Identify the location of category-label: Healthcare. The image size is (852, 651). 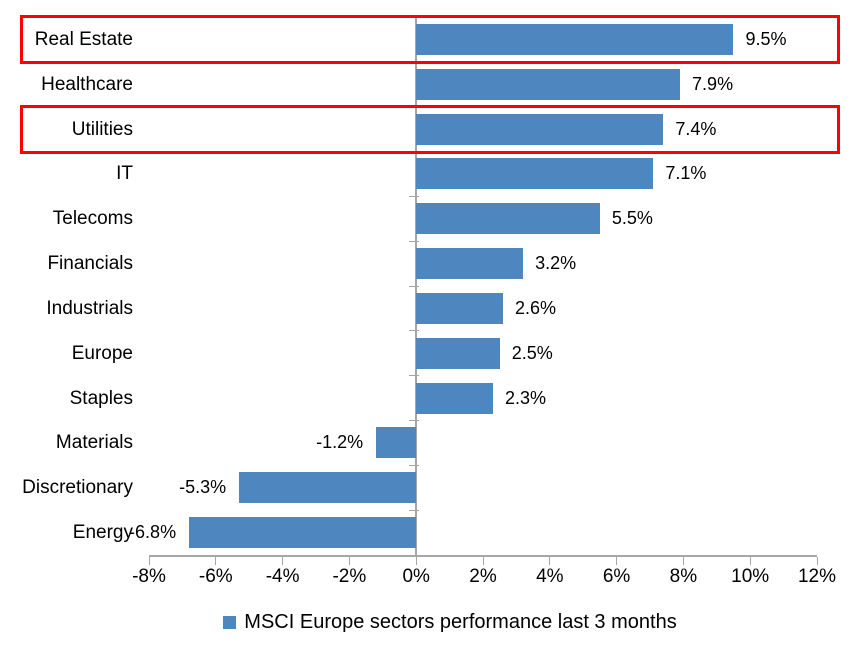
(87, 84).